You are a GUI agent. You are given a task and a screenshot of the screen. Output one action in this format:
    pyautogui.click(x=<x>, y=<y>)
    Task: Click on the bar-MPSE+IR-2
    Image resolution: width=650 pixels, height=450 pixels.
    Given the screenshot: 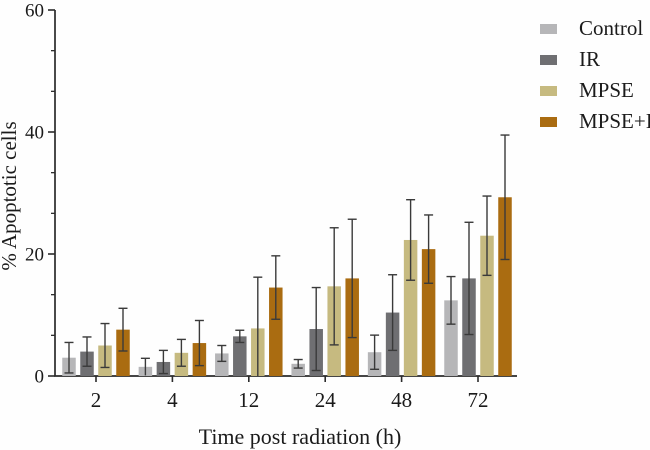 What is the action you would take?
    pyautogui.click(x=123, y=352)
    